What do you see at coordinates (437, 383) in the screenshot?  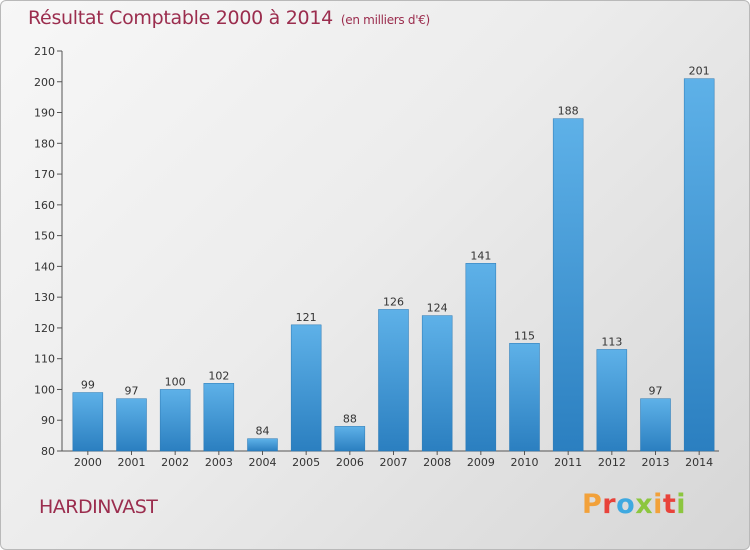 I see `bar-2008` at bounding box center [437, 383].